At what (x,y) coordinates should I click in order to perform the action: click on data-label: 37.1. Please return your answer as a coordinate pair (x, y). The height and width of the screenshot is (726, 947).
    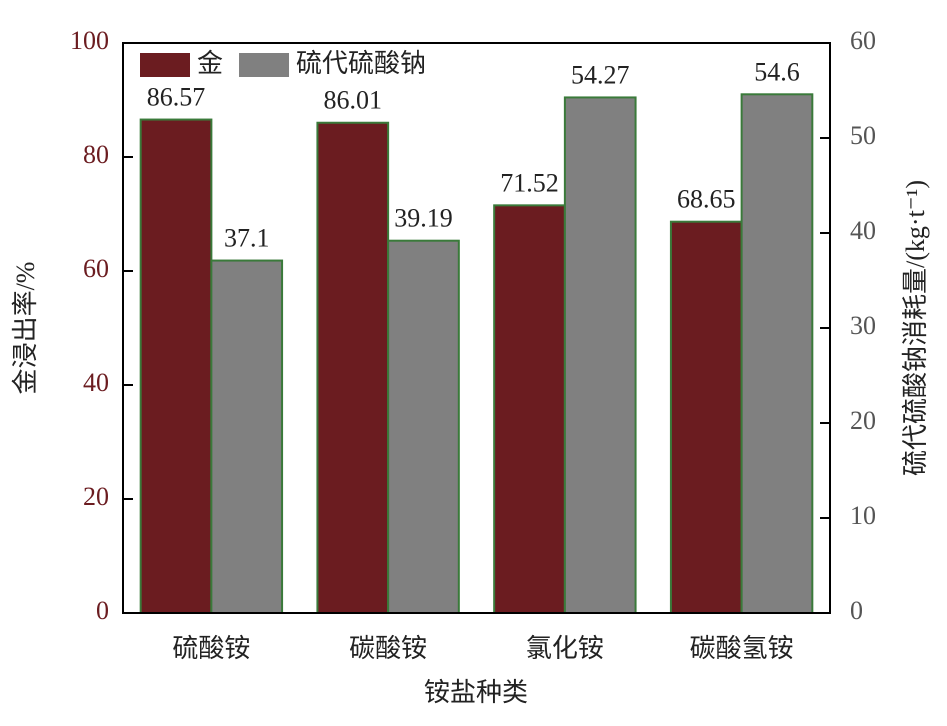
    Looking at the image, I should click on (247, 238).